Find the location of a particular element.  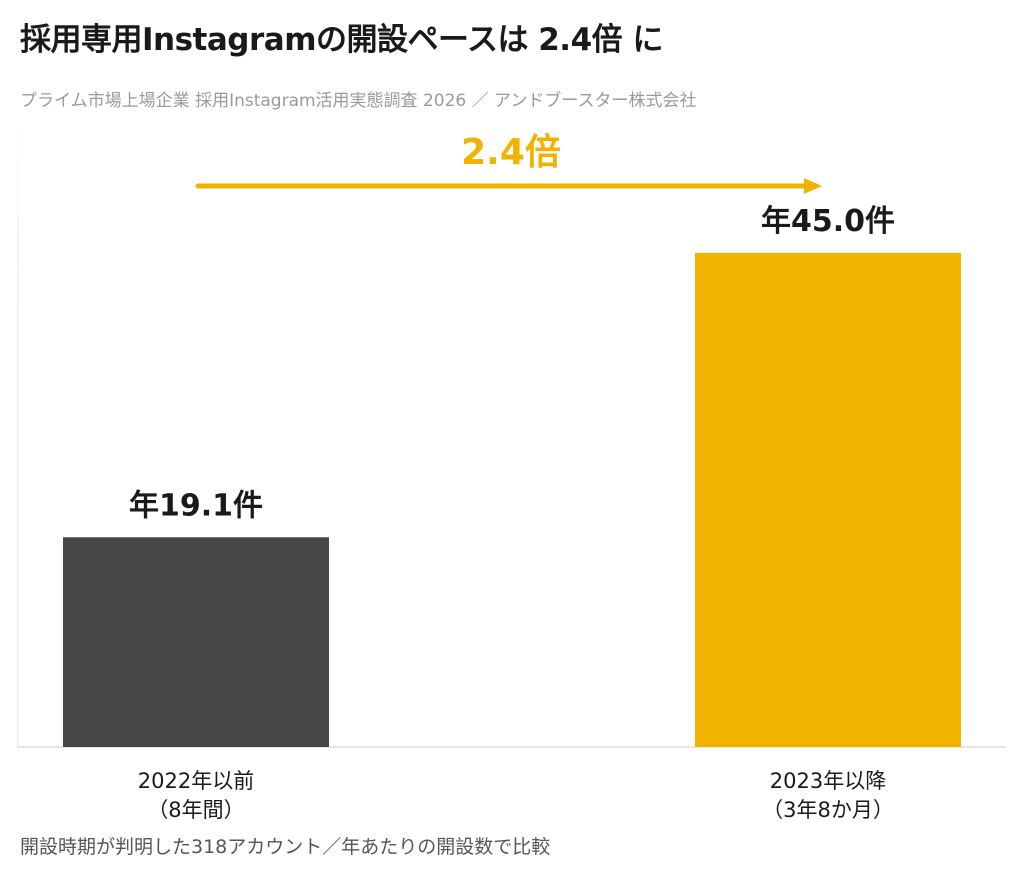

growth-annotation: 2.4倍 is located at coordinates (508, 163).